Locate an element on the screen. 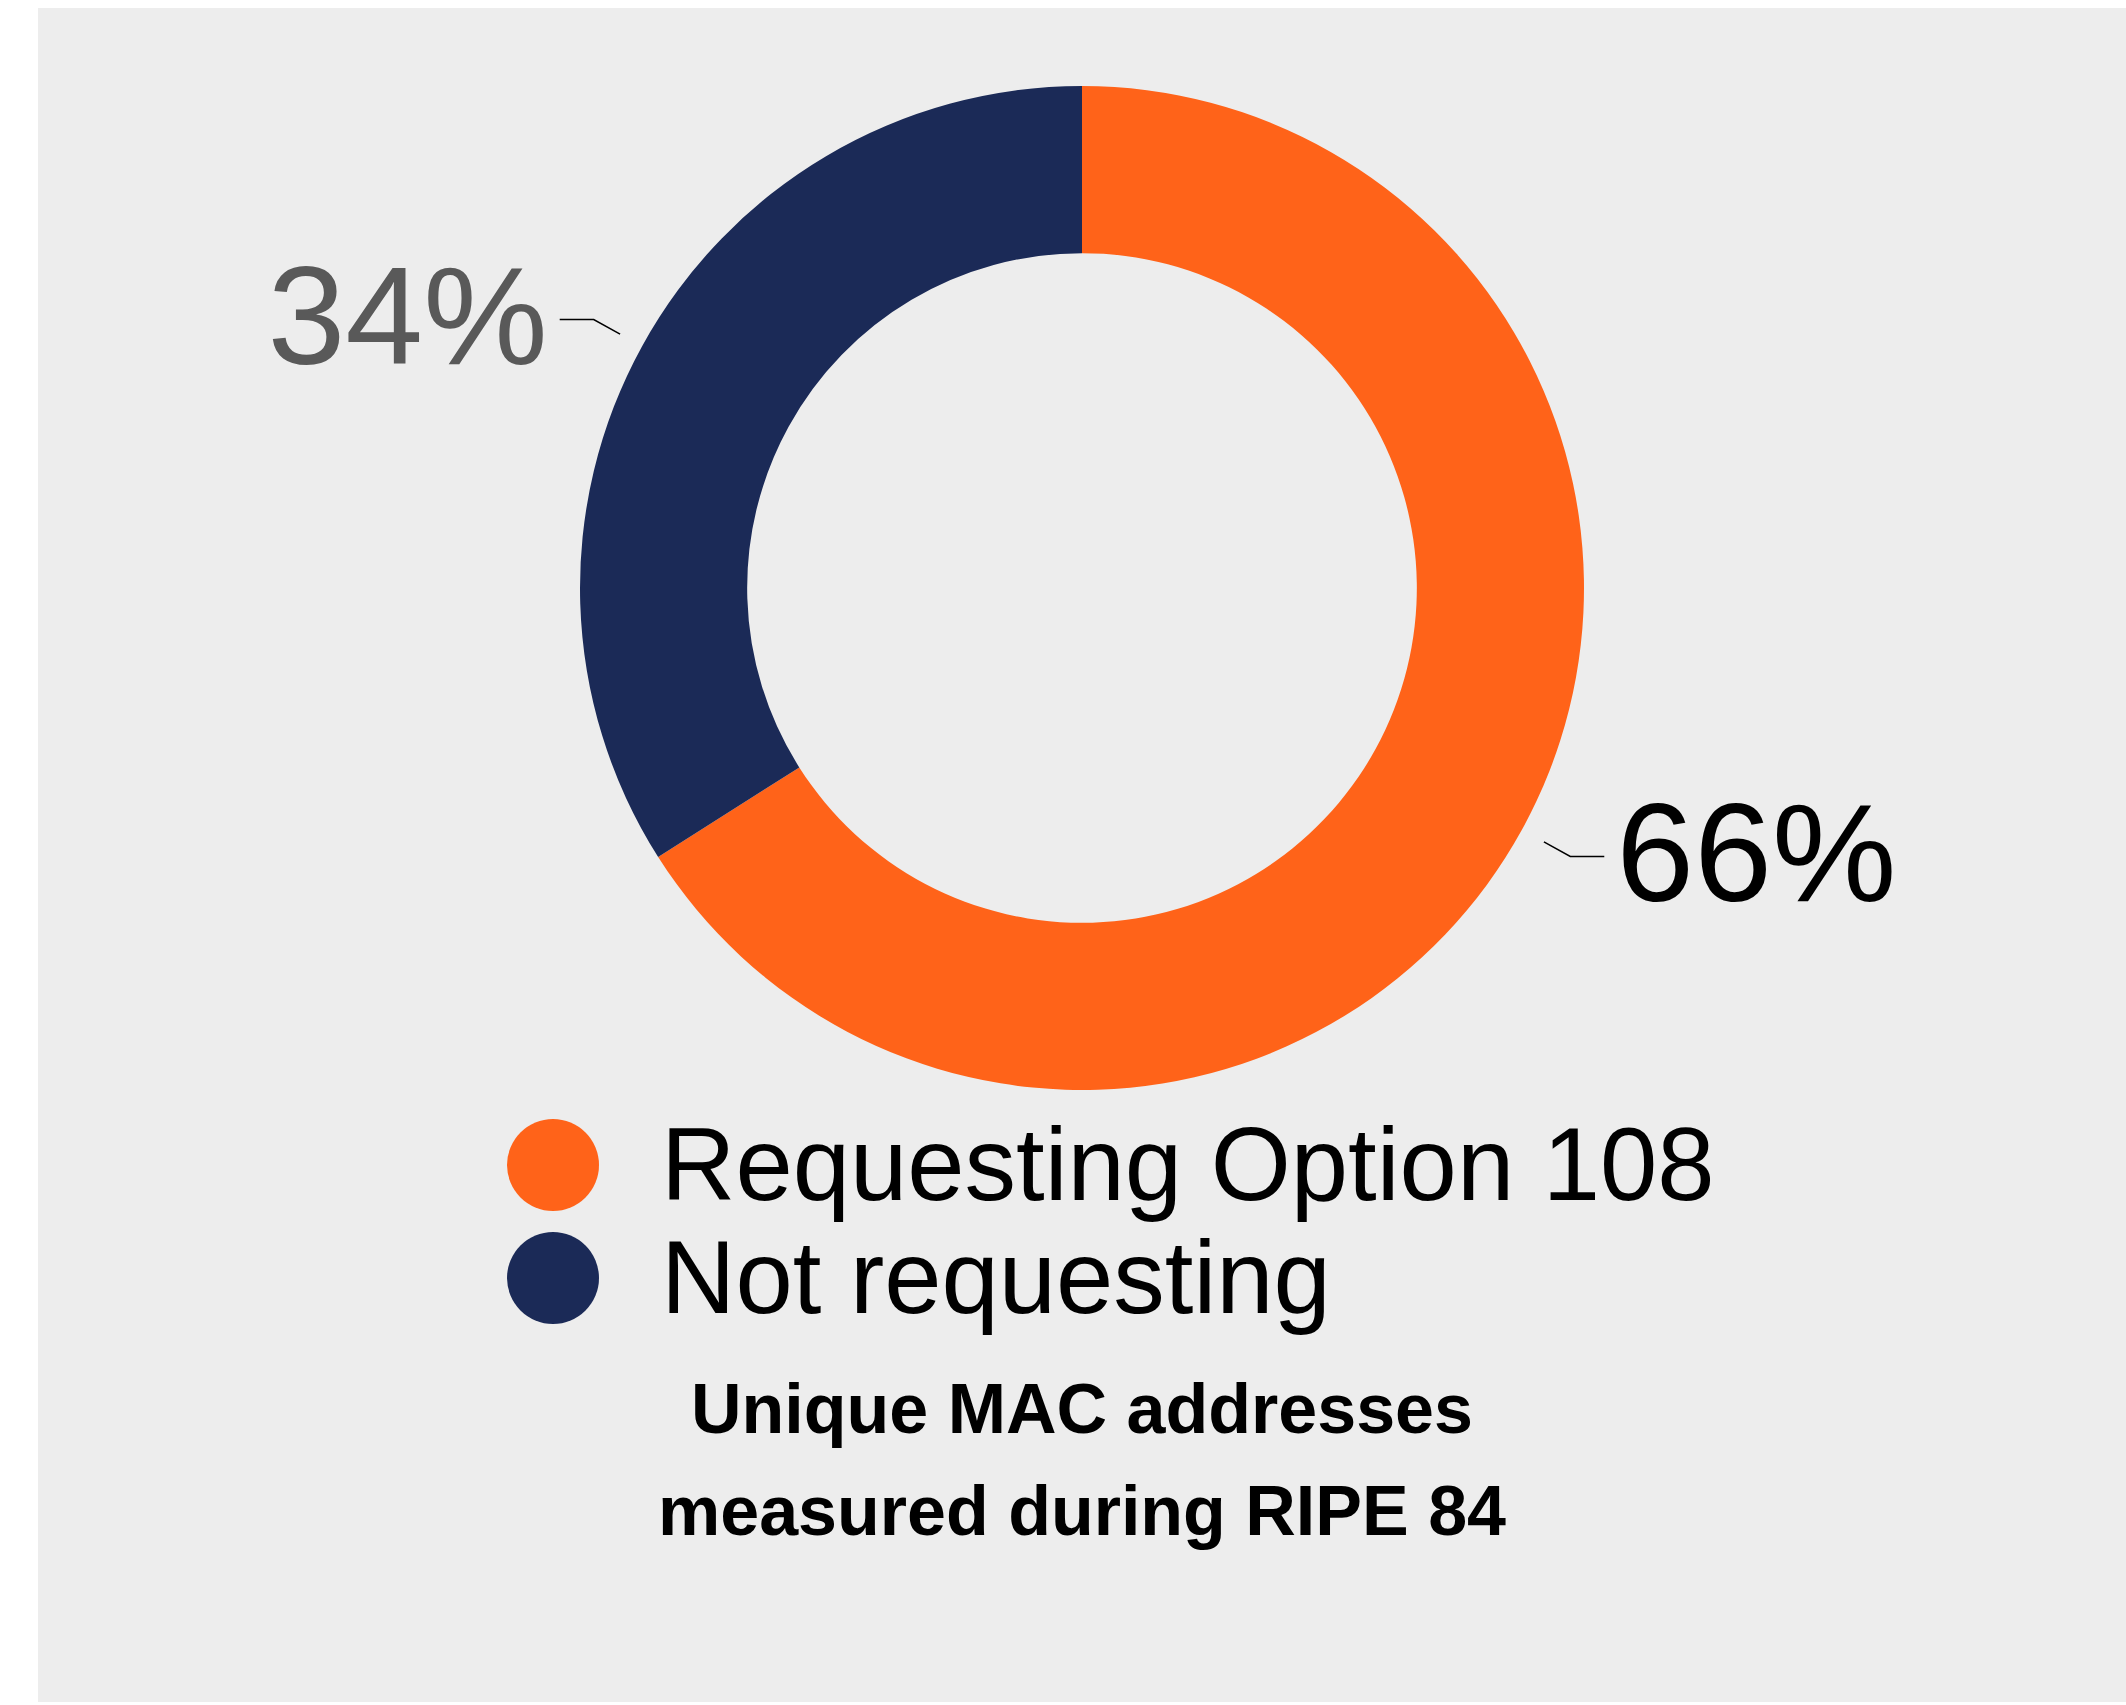  data-label: 66% is located at coordinates (1756, 853).